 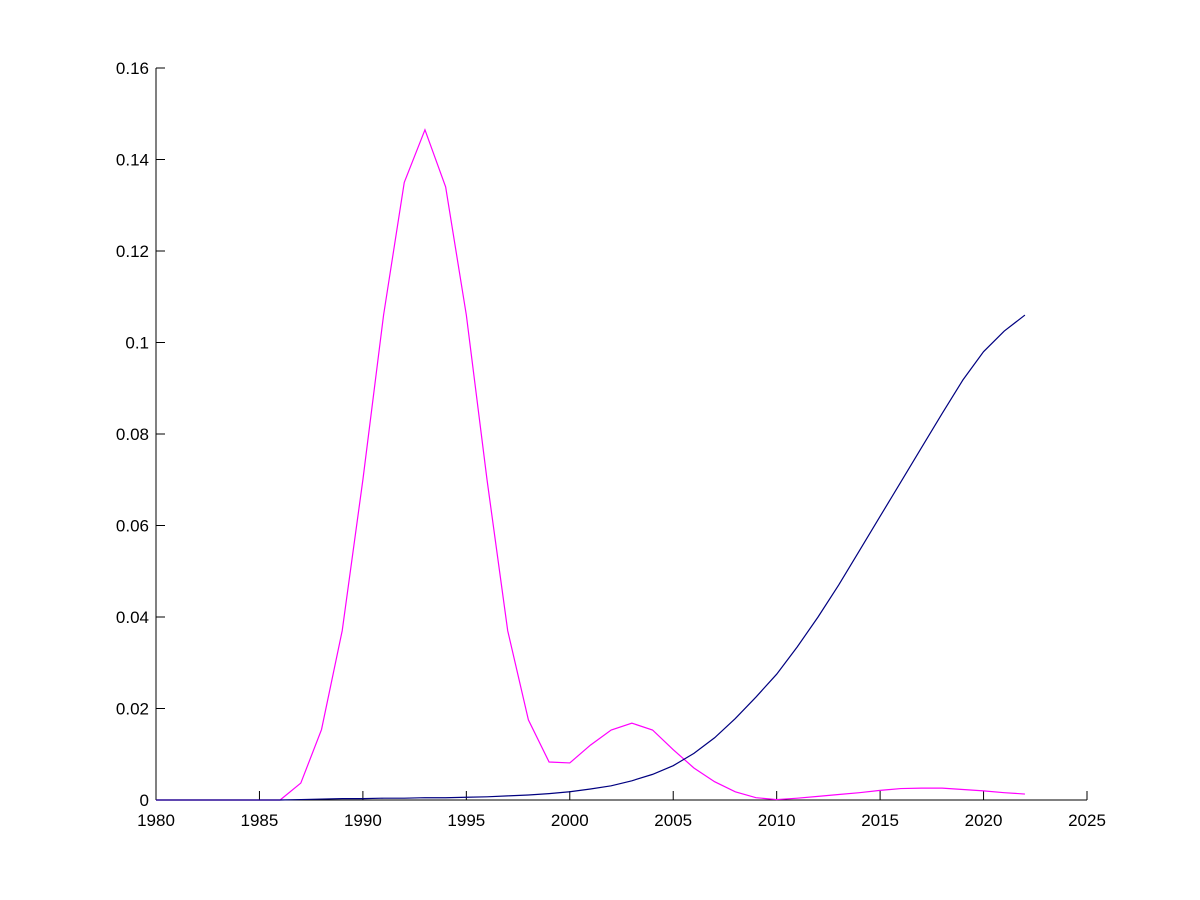 I want to click on x-tick-label: 2000, so click(x=570, y=820).